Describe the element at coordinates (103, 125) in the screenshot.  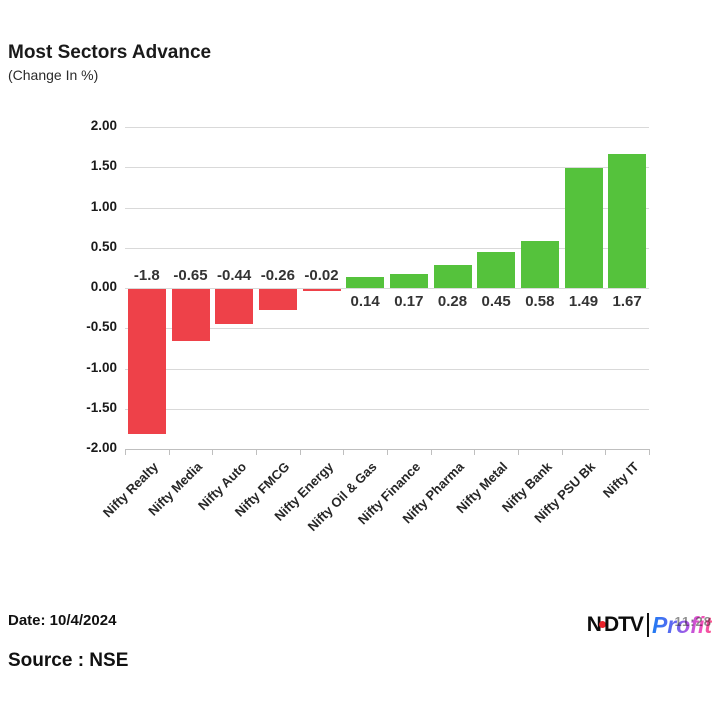
I see `y-axis-label: 2.00` at that location.